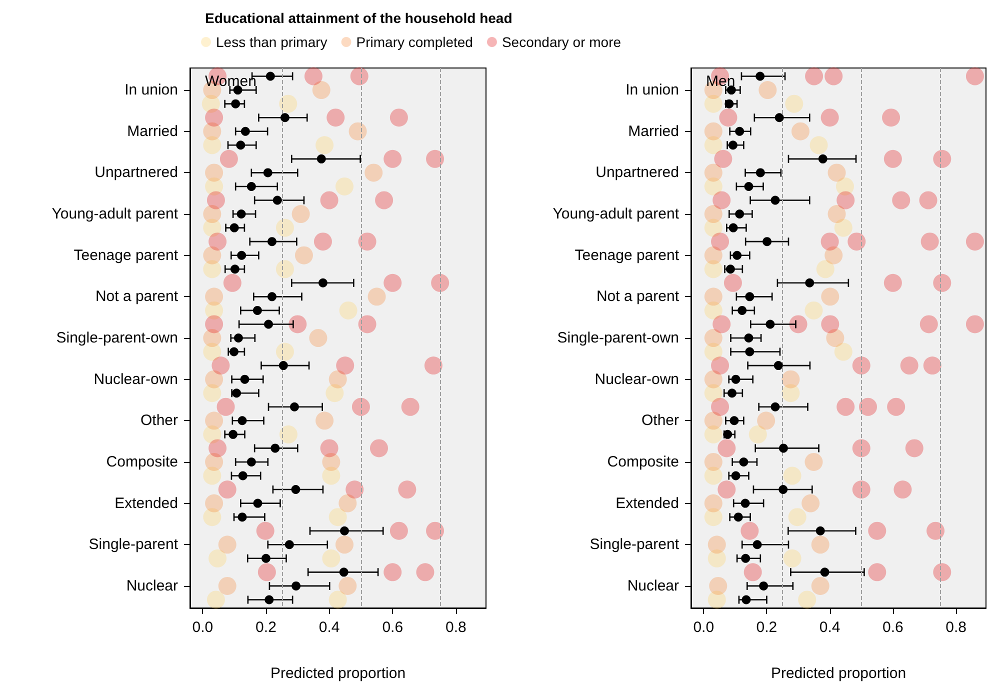 The width and height of the screenshot is (987, 699). Describe the element at coordinates (115, 214) in the screenshot. I see `y-tick-label: Young-adult parent` at that location.